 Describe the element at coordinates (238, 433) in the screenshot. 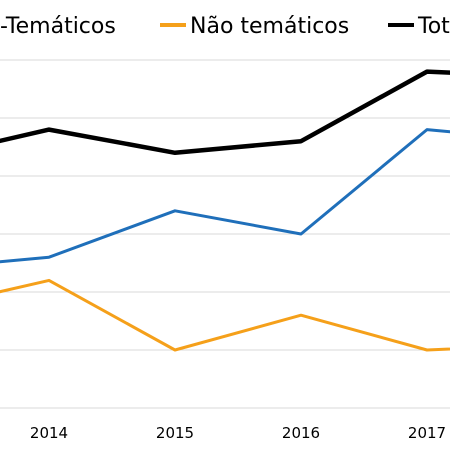

I see `x-axis-ticks: 2014 2015 2016 2017` at that location.